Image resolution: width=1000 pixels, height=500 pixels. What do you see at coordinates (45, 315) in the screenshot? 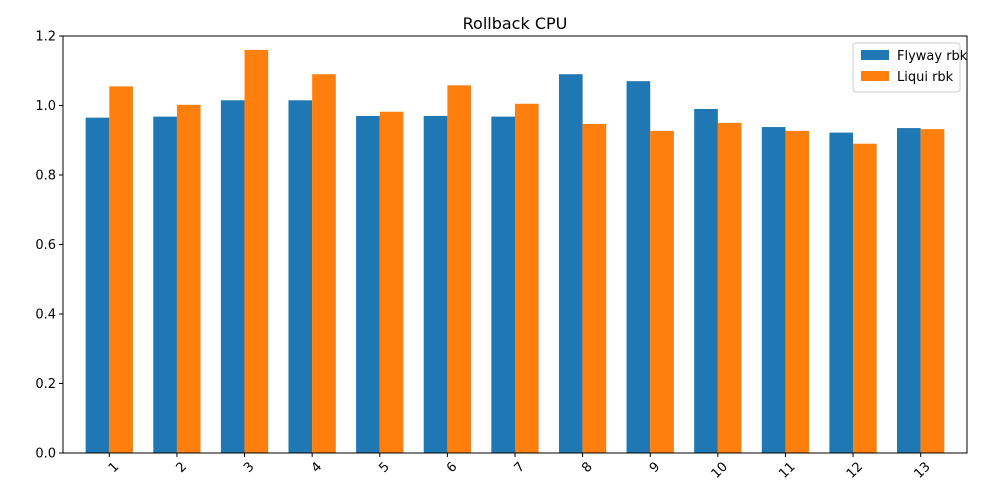
I see `y-tick-label: 0.4` at bounding box center [45, 315].